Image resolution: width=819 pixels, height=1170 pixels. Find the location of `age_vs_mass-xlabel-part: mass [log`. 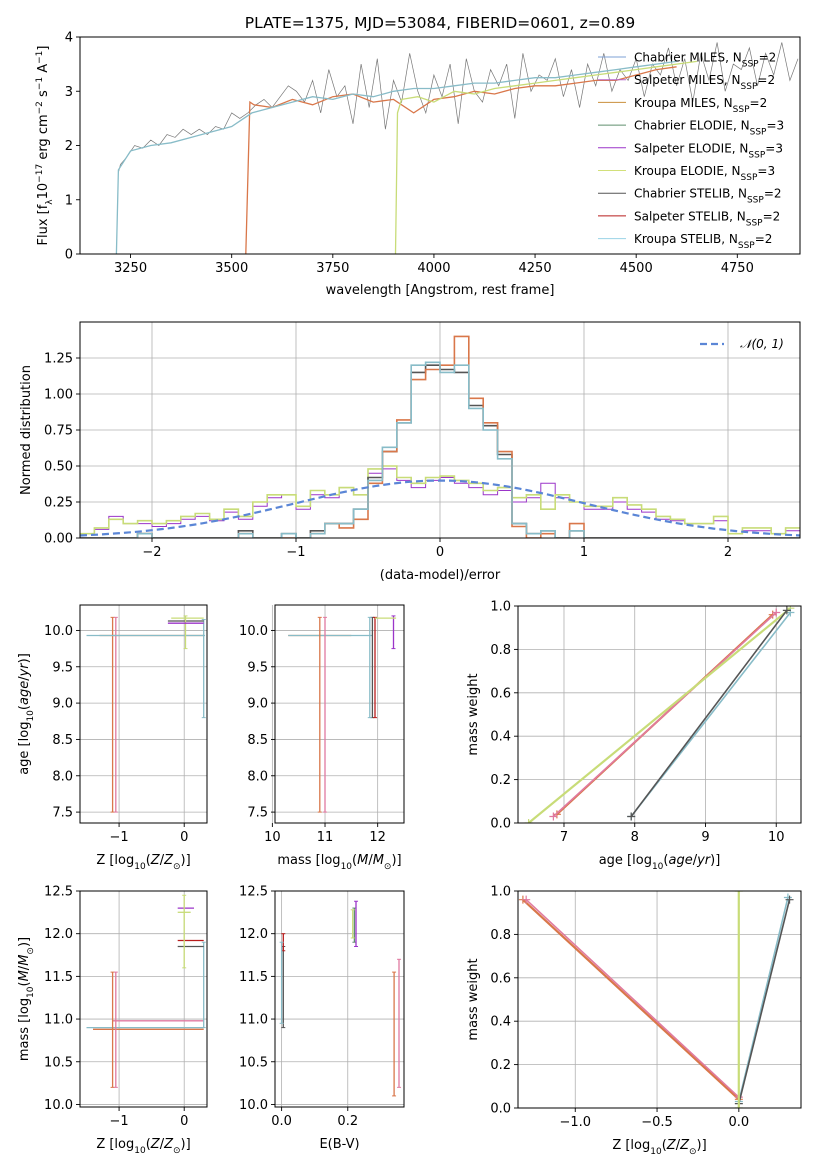

age_vs_mass-xlabel-part: mass [log is located at coordinates (308, 860).